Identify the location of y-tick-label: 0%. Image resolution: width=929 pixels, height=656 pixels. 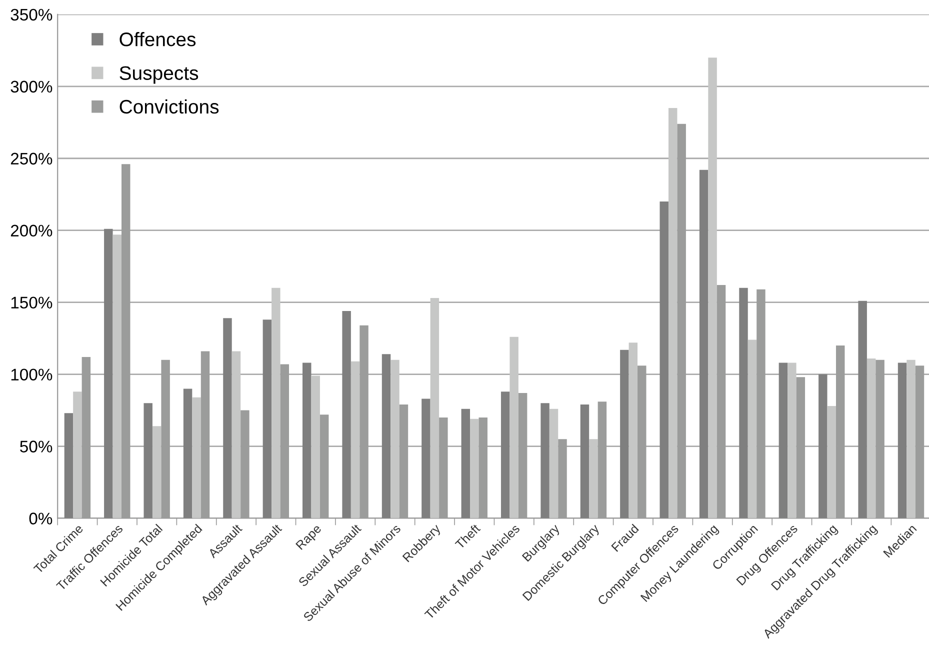
(40, 518).